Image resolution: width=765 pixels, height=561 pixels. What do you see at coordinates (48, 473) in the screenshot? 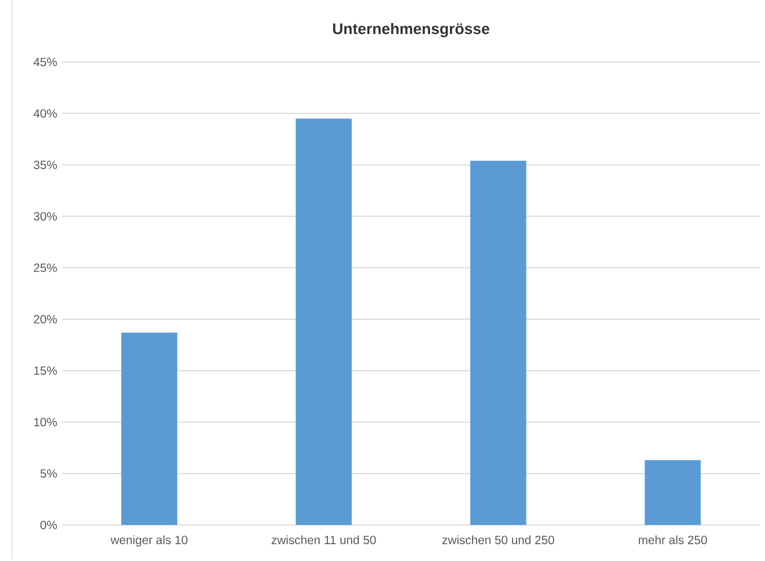
I see `y-tick-label: 5%` at bounding box center [48, 473].